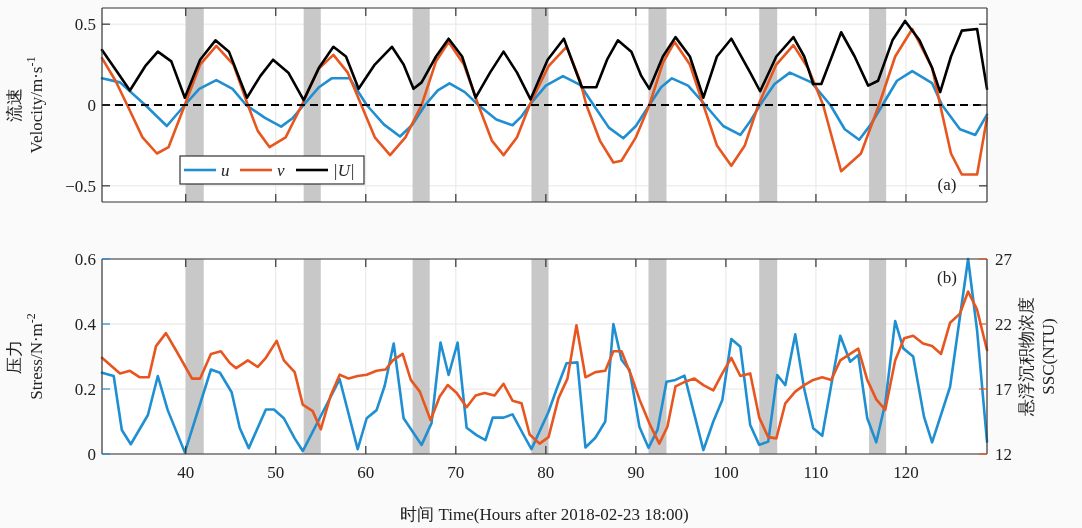 The image size is (1082, 528). Describe the element at coordinates (225, 170) in the screenshot. I see `legend-label: u` at that location.